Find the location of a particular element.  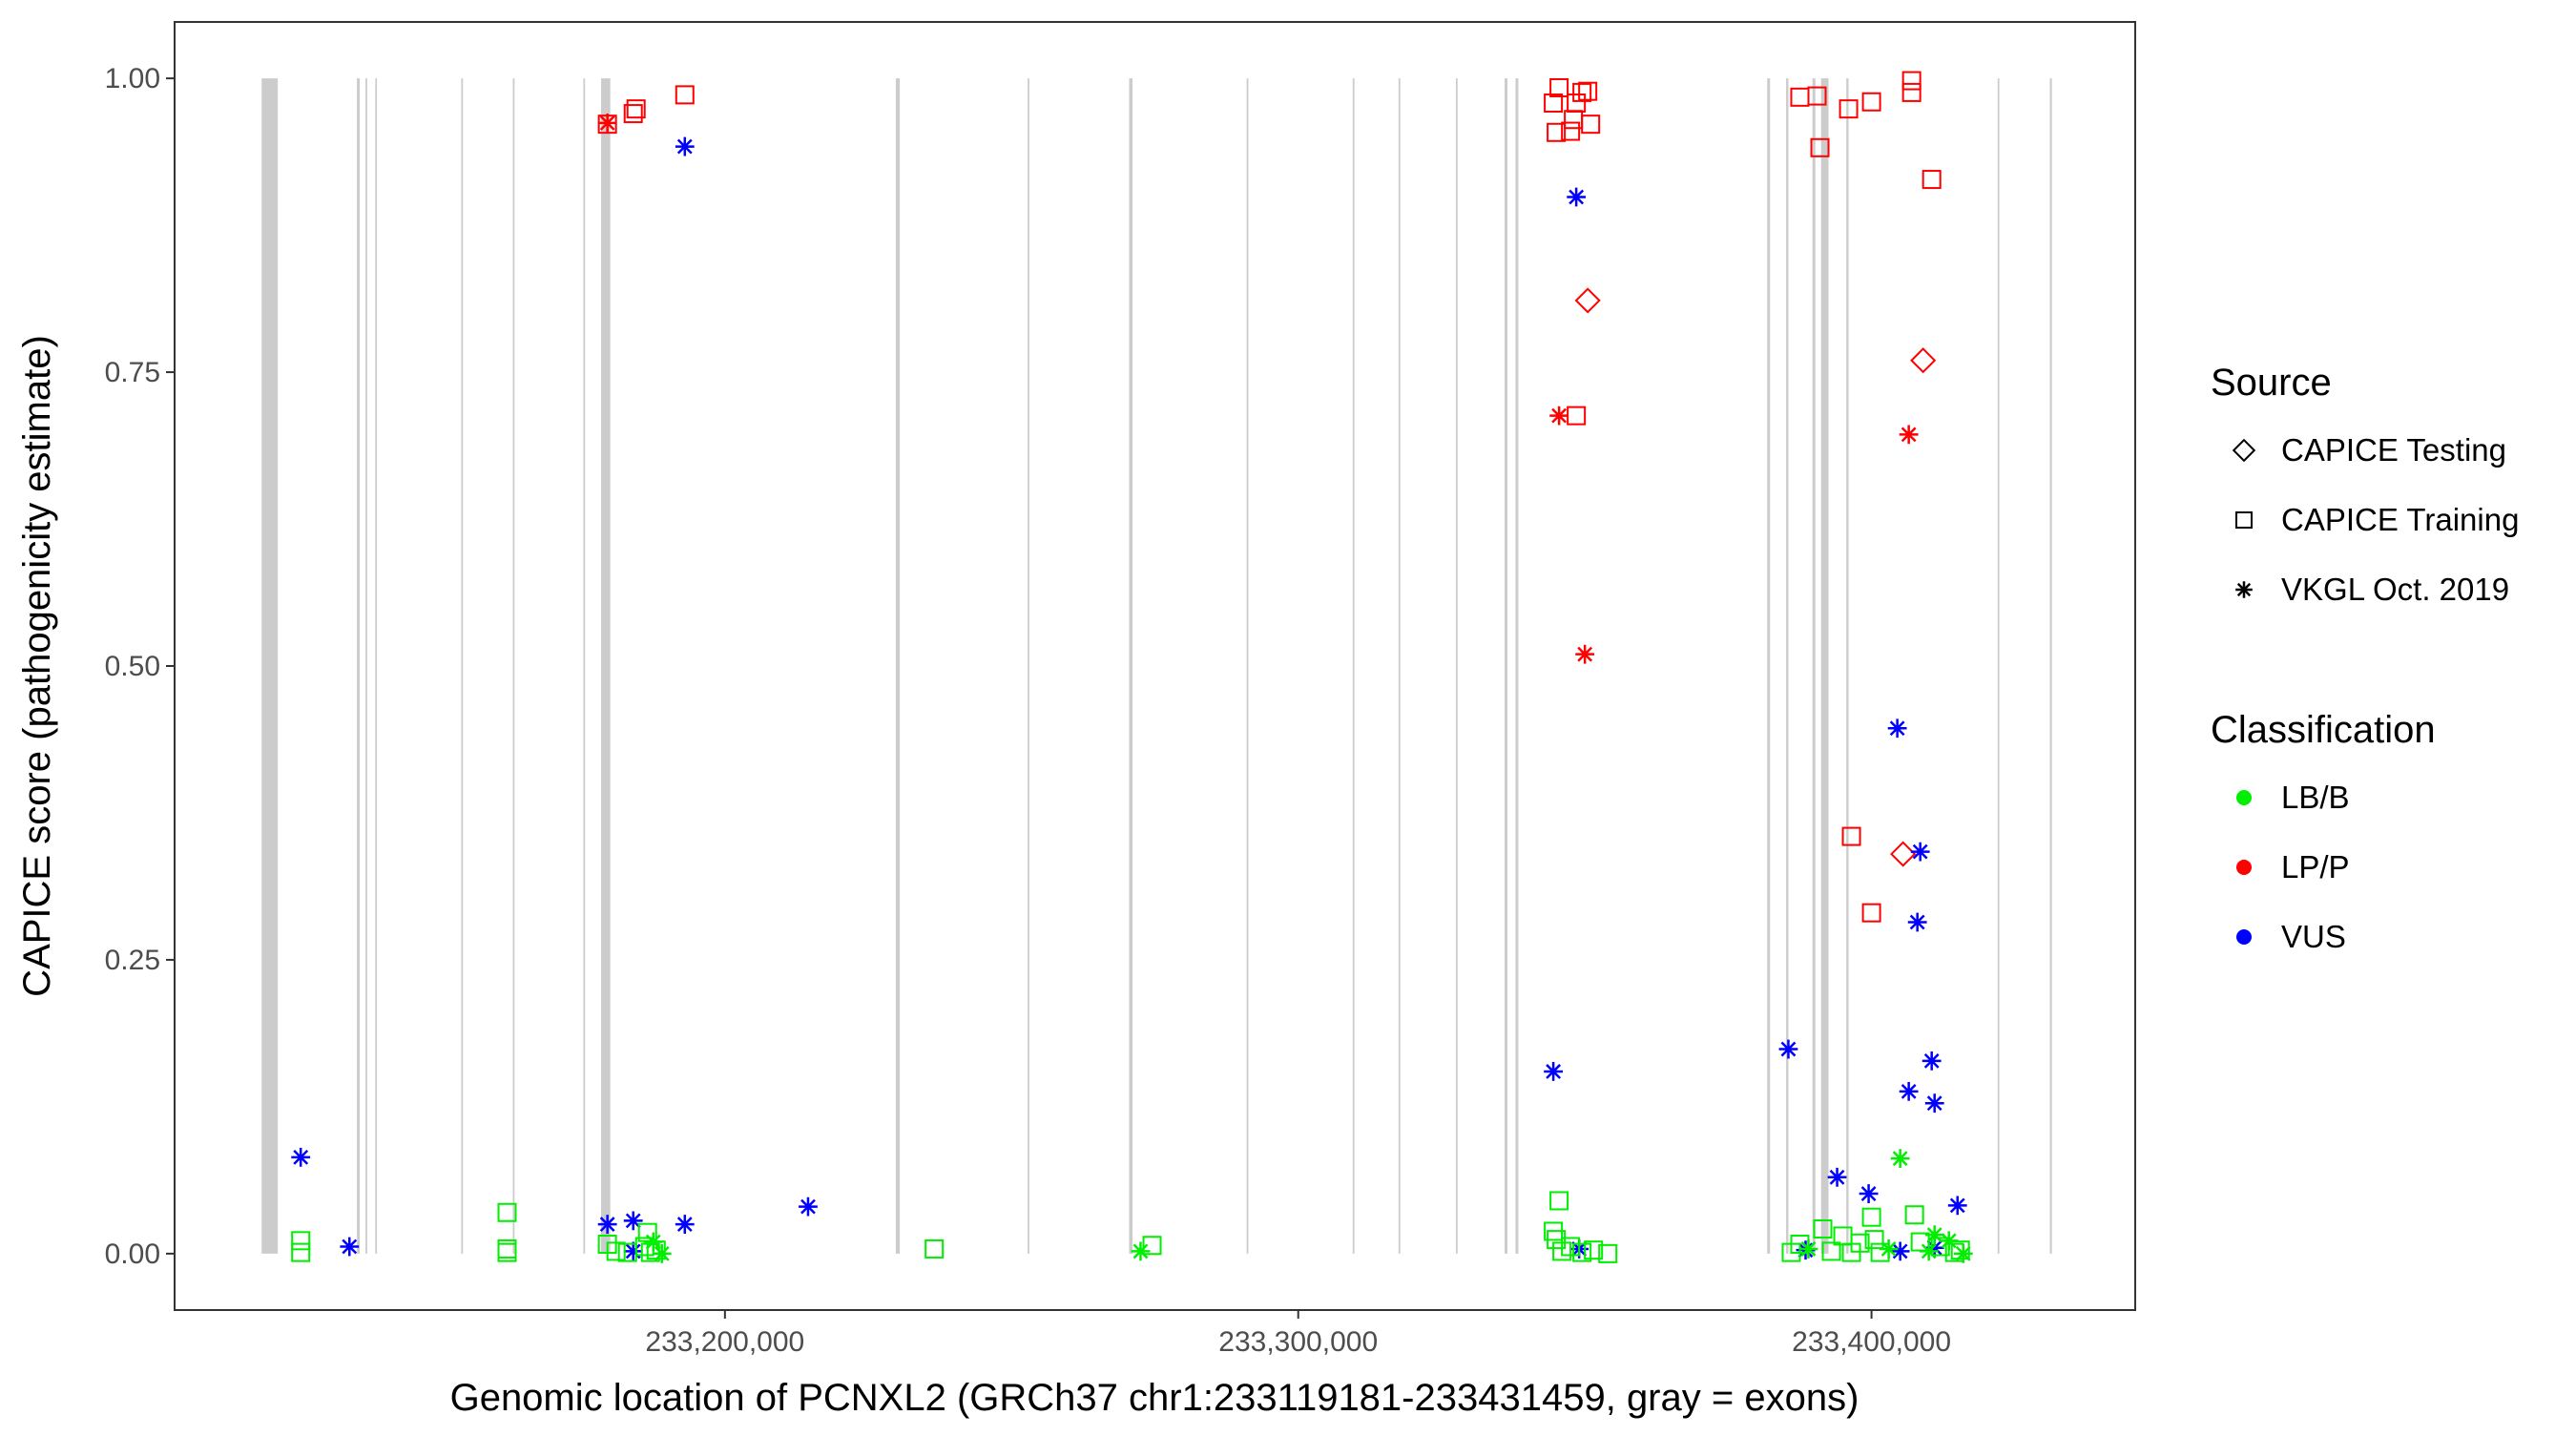

legend-source-label: VKGL Oct. 2019 is located at coordinates (2395, 589).